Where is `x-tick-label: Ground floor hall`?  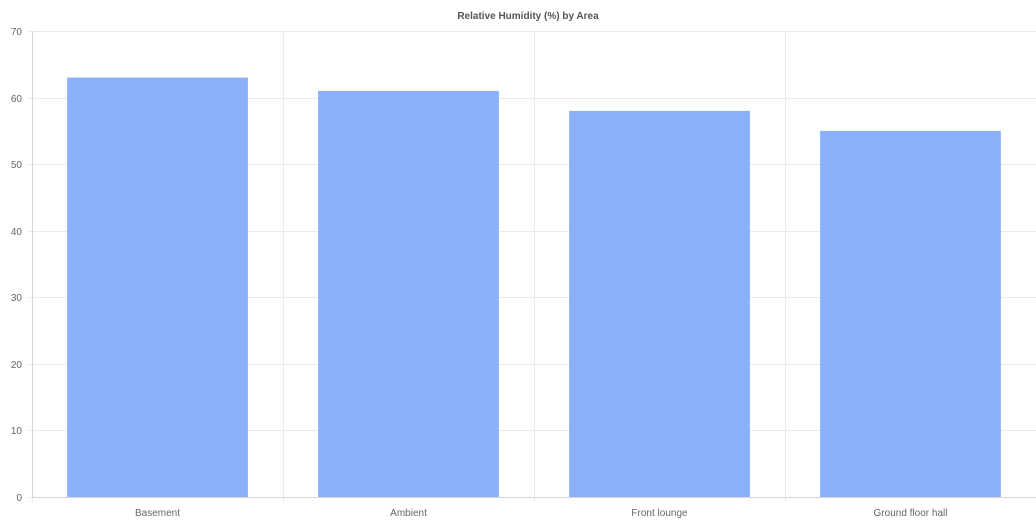 x-tick-label: Ground floor hall is located at coordinates (911, 513).